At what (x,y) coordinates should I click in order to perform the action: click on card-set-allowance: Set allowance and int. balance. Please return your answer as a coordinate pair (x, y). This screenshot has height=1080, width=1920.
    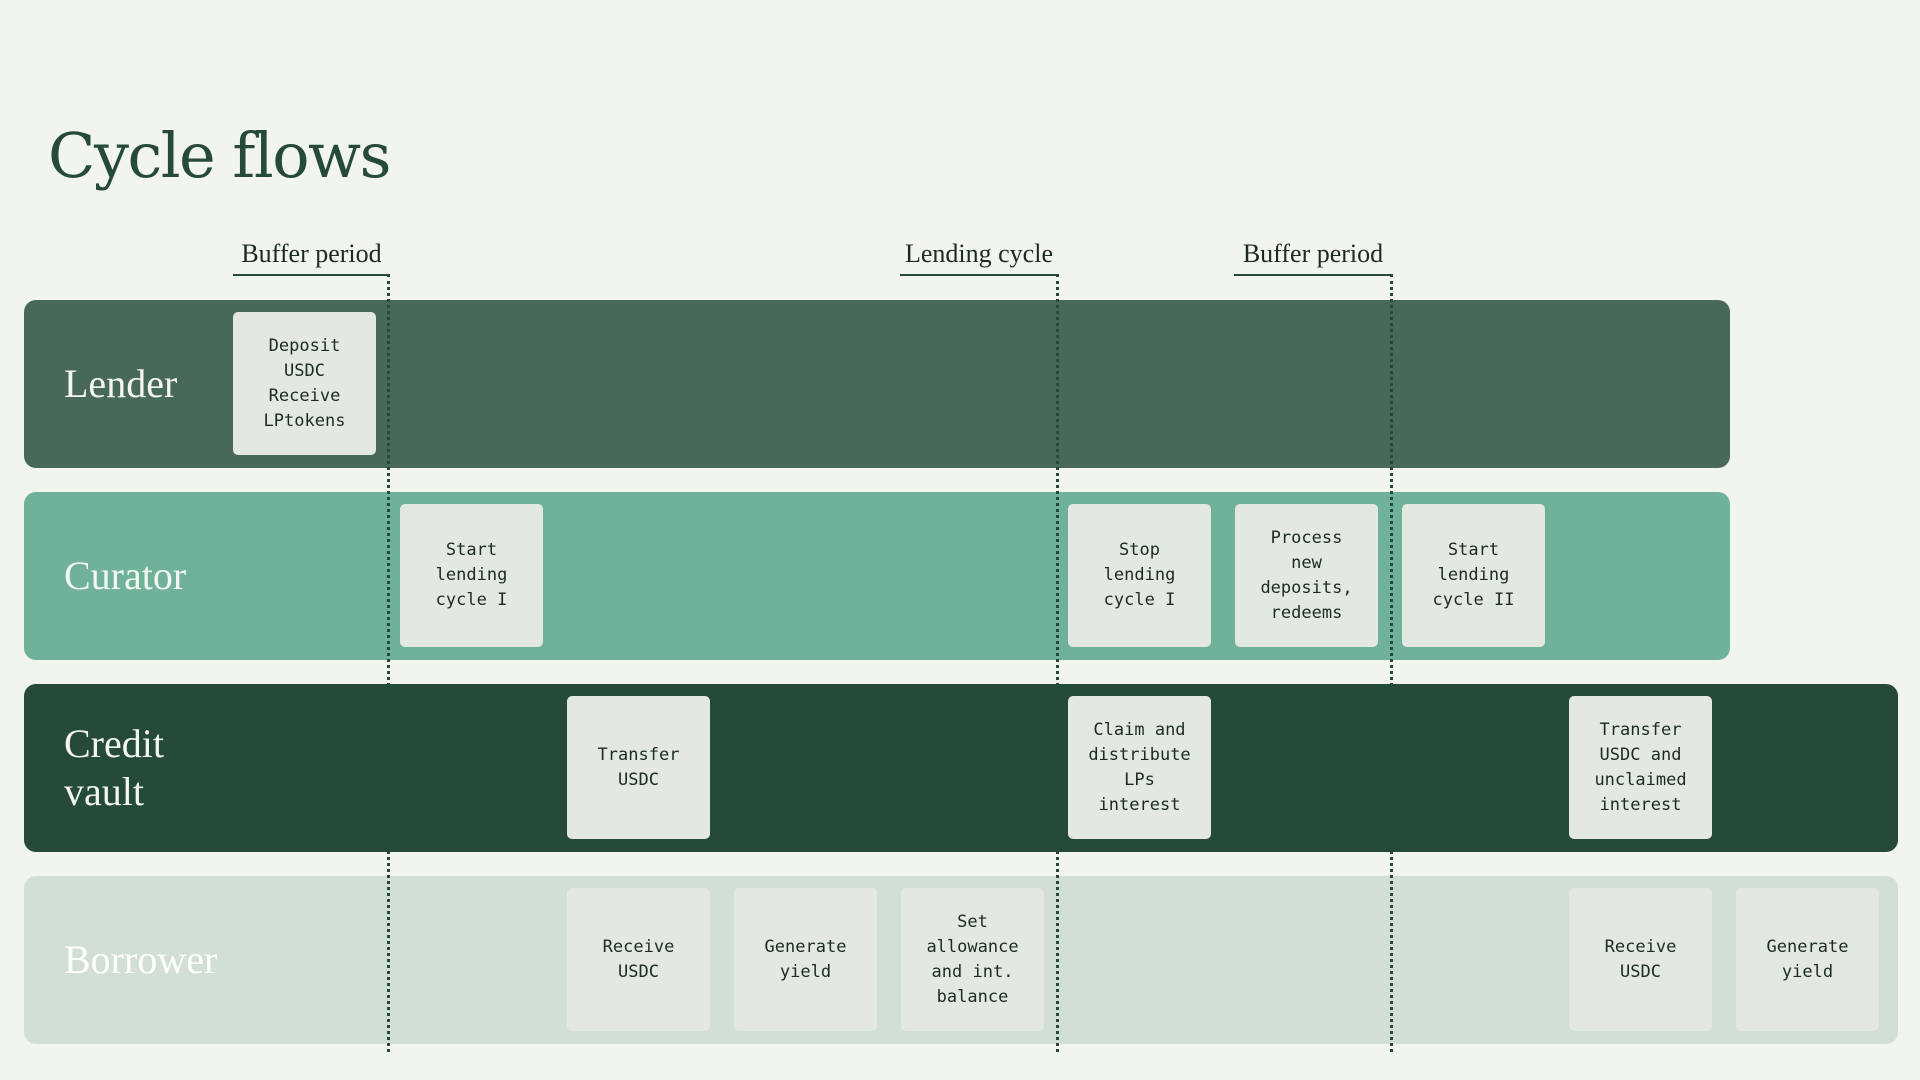
    Looking at the image, I should click on (972, 959).